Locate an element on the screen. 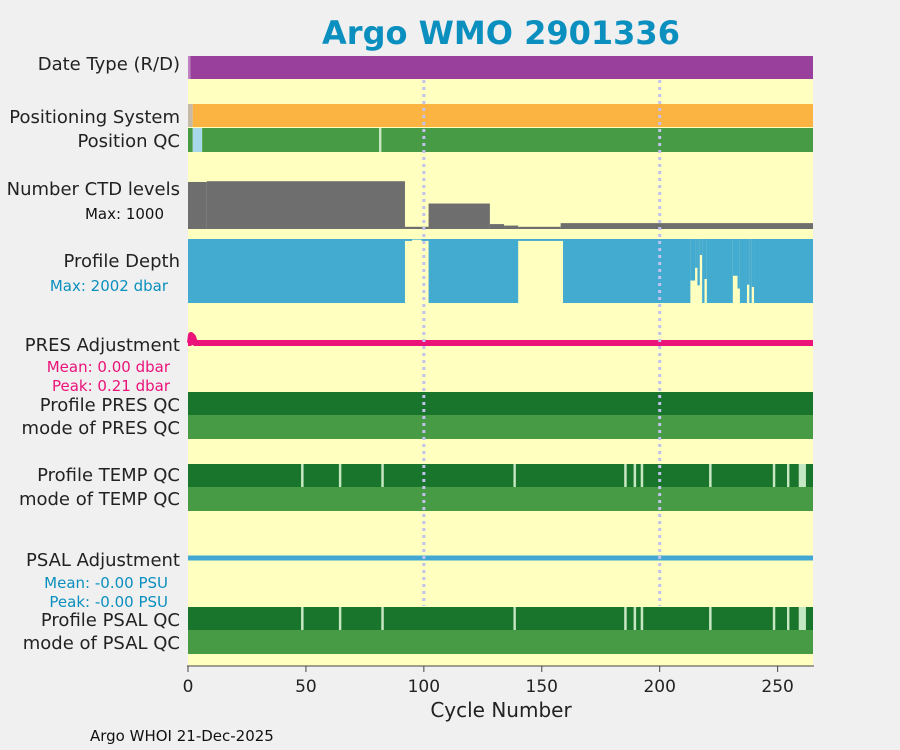 The height and width of the screenshot is (750, 900). x-tick-label-250: 250 is located at coordinates (777, 687).